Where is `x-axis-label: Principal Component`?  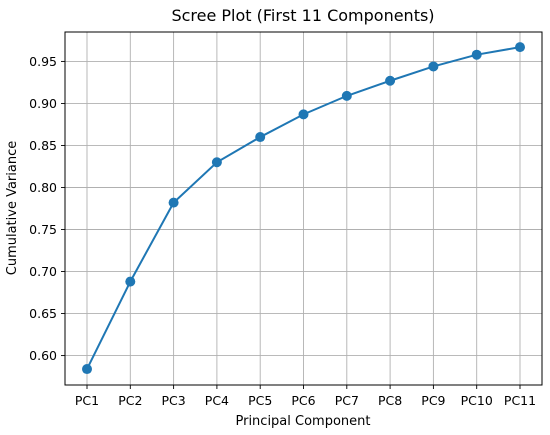 x-axis-label: Principal Component is located at coordinates (302, 421).